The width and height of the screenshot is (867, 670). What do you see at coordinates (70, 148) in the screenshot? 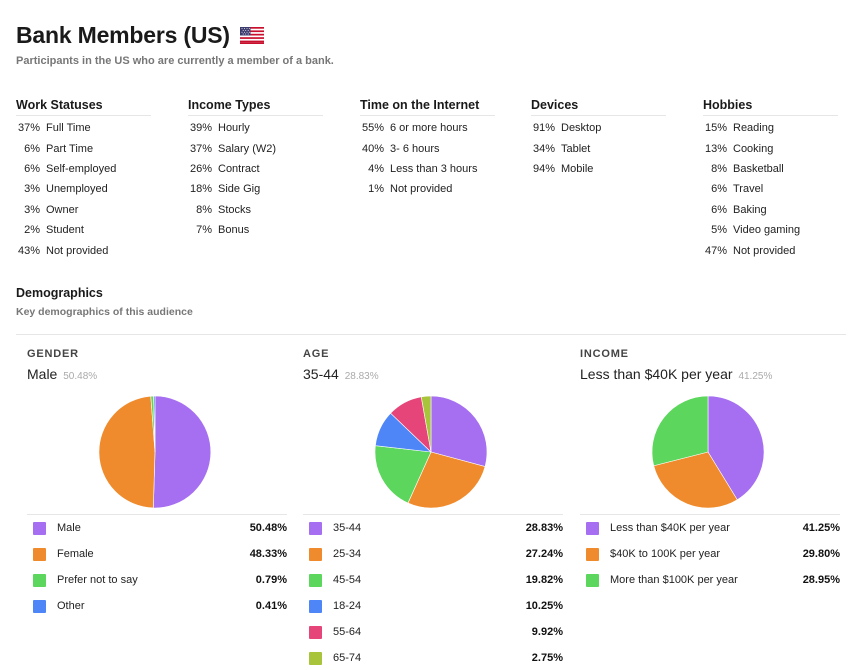
I see `stat-label: Part Time` at bounding box center [70, 148].